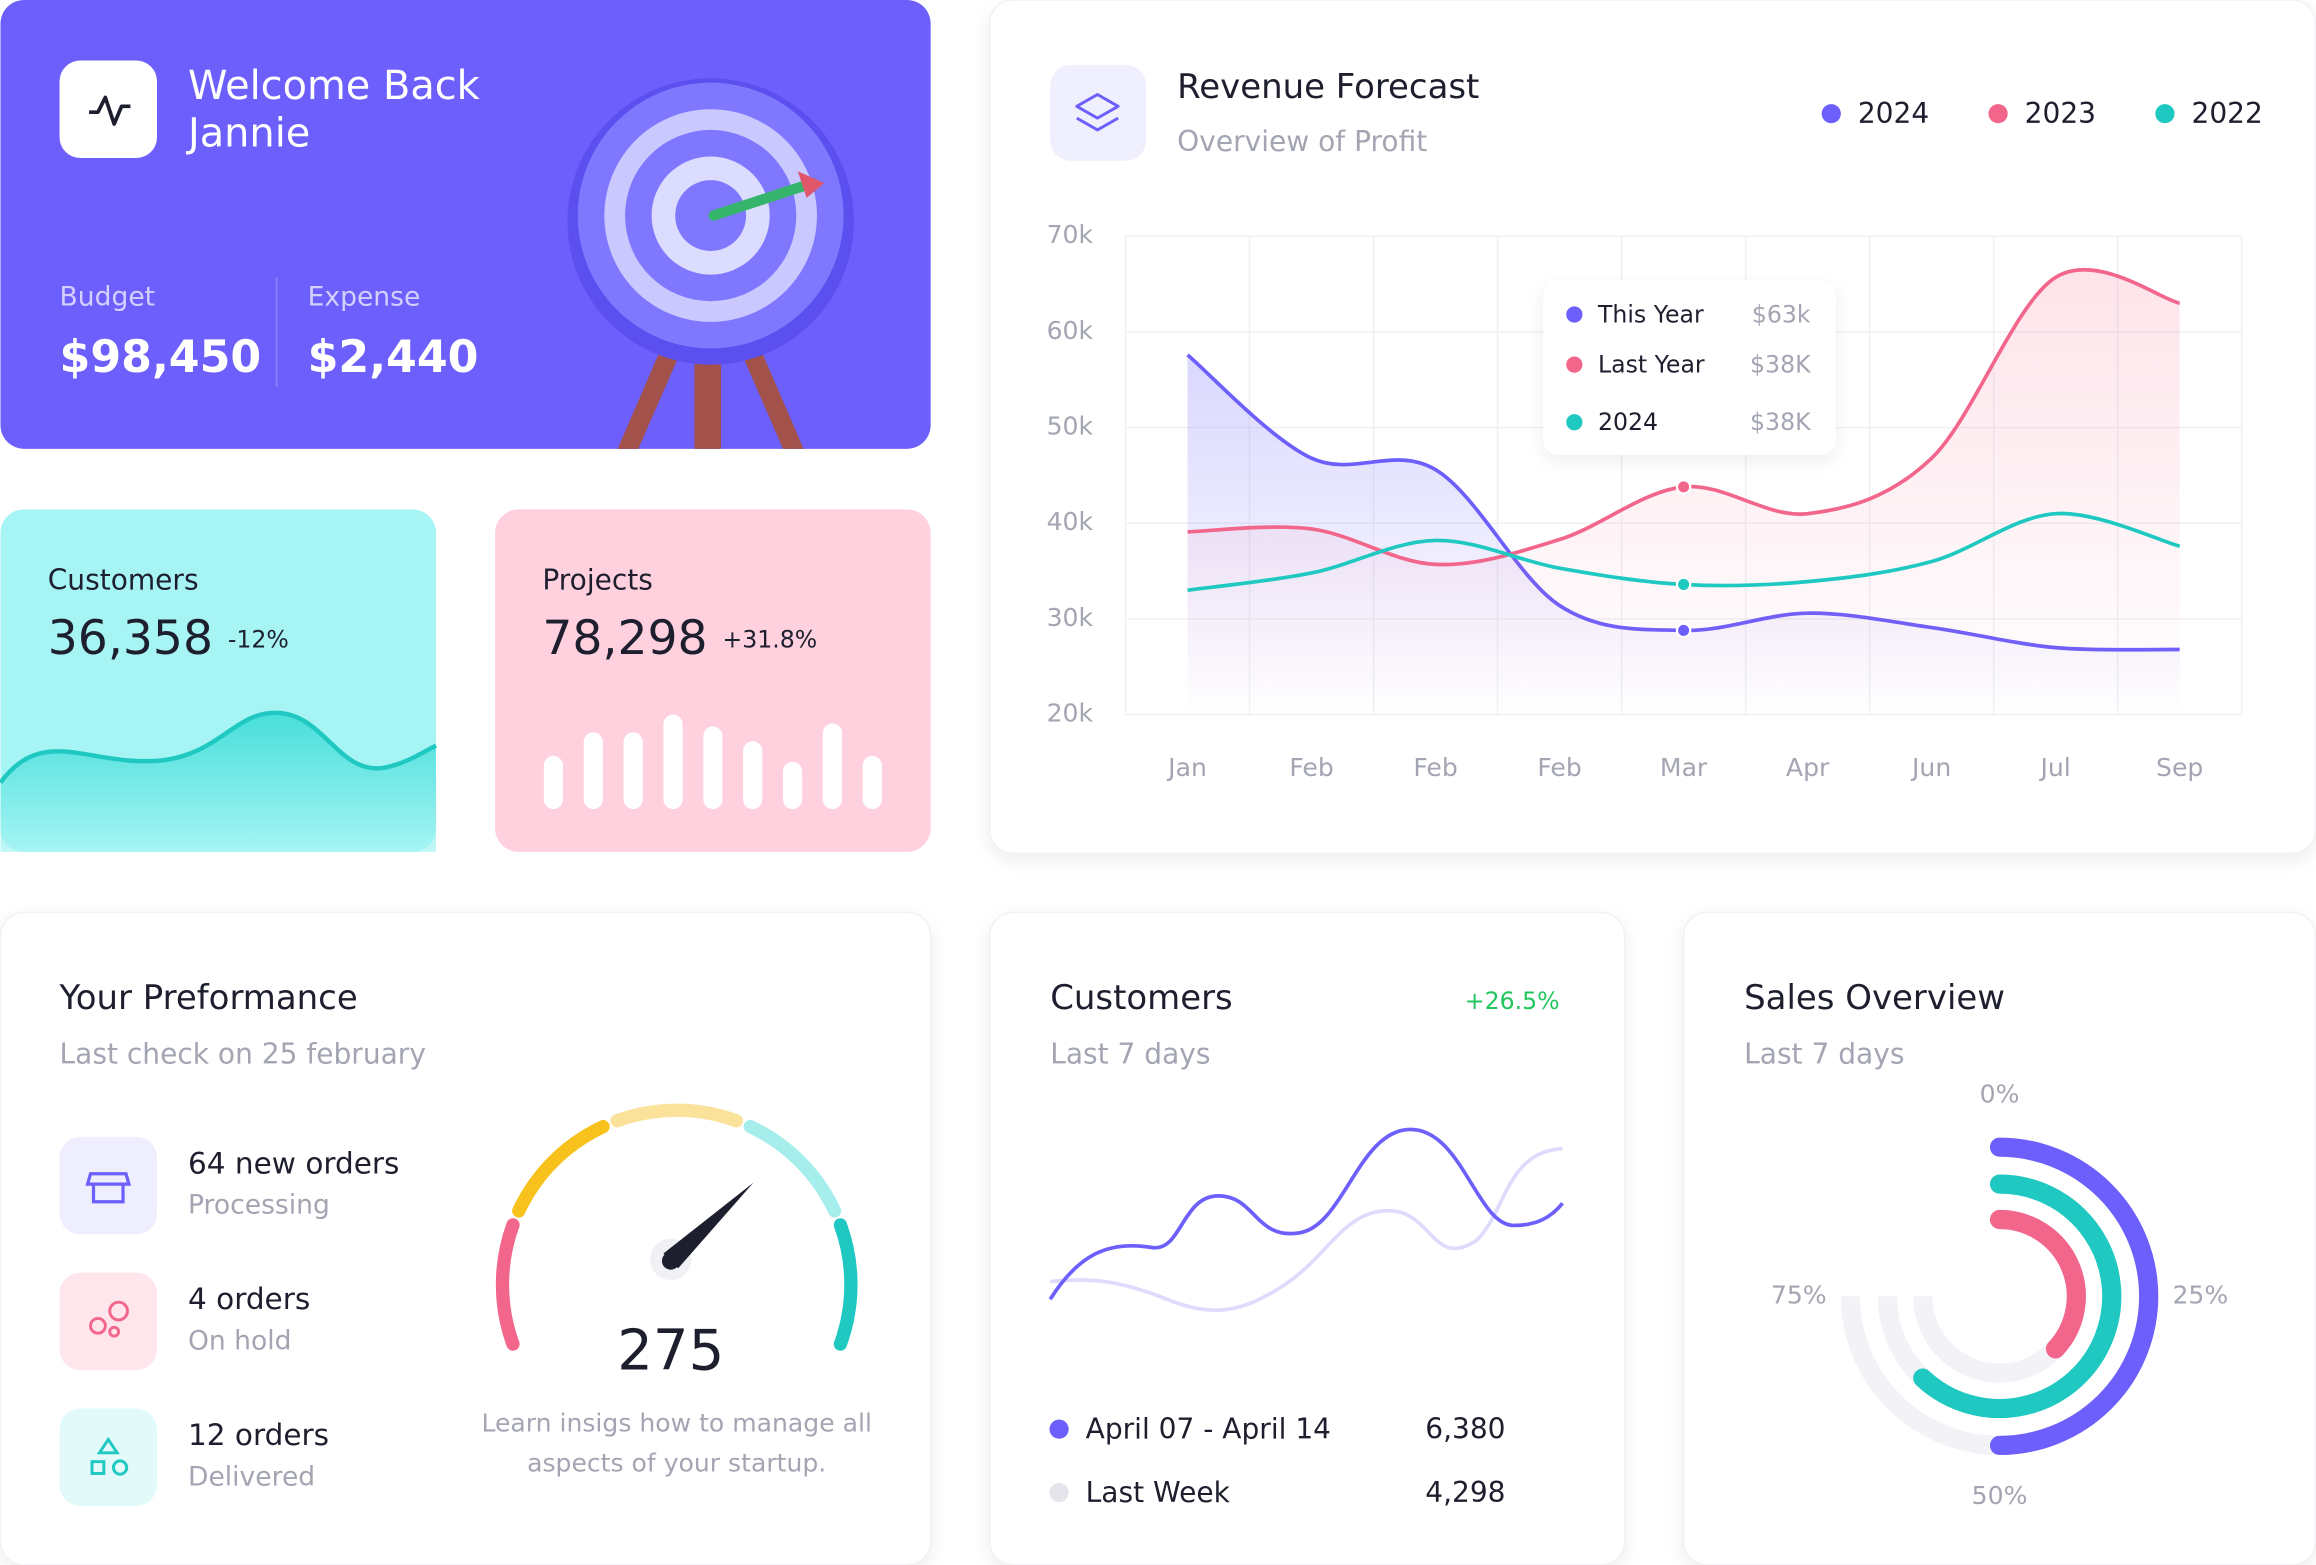 The width and height of the screenshot is (2316, 1565). Describe the element at coordinates (1781, 314) in the screenshot. I see `tooltip-value: $63k` at that location.